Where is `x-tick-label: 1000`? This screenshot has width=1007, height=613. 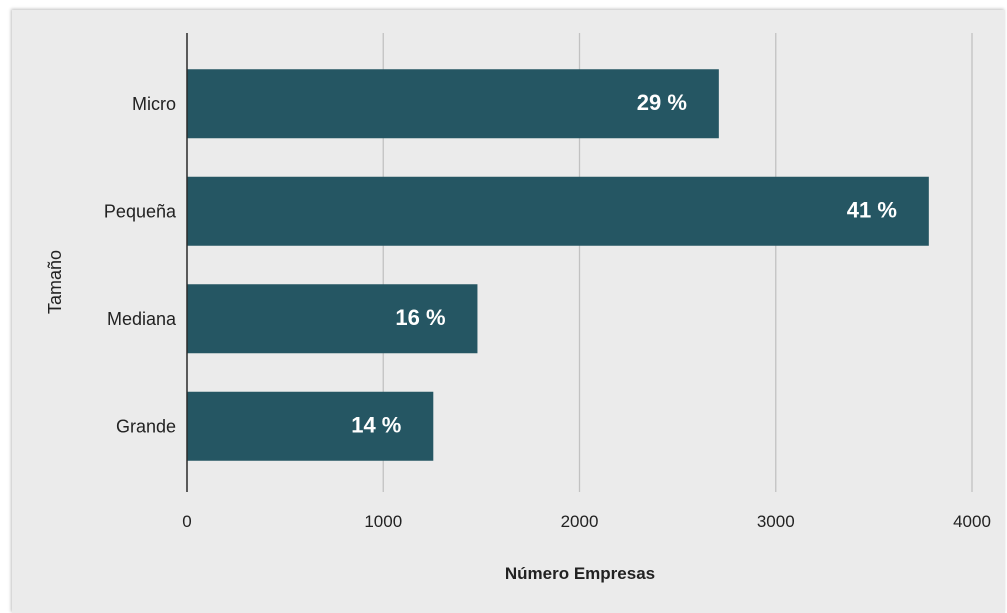
x-tick-label: 1000 is located at coordinates (383, 521).